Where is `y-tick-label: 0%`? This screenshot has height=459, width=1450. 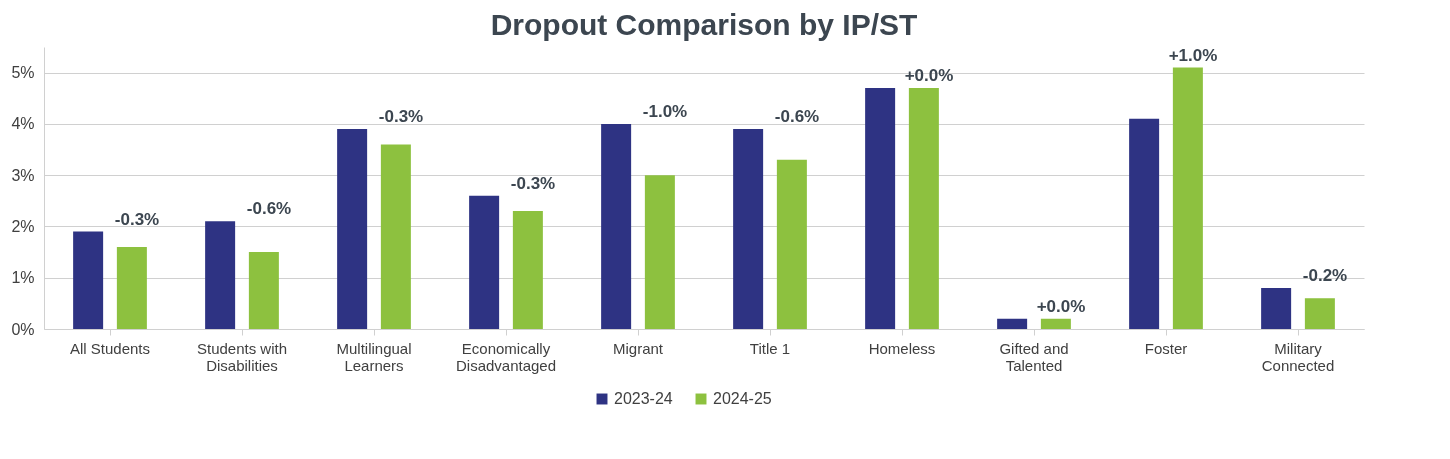
y-tick-label: 0% is located at coordinates (23, 329).